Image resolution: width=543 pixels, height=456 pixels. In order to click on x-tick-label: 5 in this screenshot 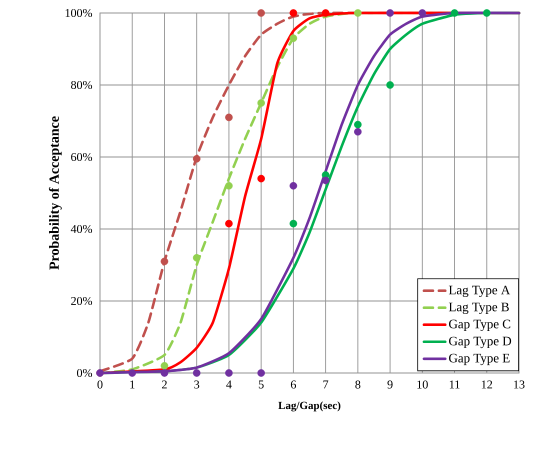, I will do `click(261, 384)`.